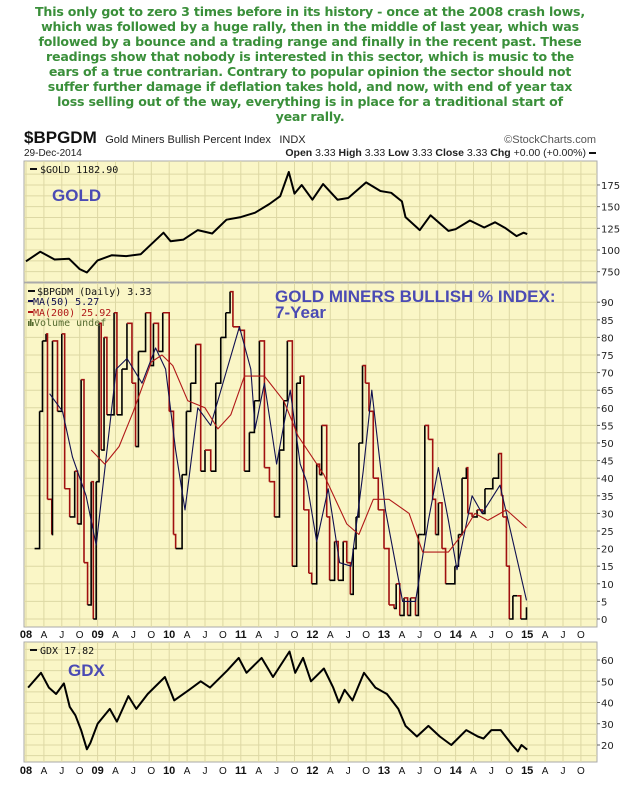 This screenshot has width=620, height=788. I want to click on close-value: 3.33, so click(477, 153).